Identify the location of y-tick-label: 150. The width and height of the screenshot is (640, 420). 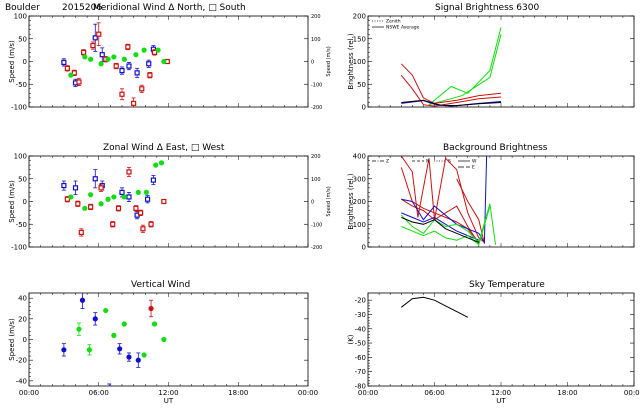
(359, 39).